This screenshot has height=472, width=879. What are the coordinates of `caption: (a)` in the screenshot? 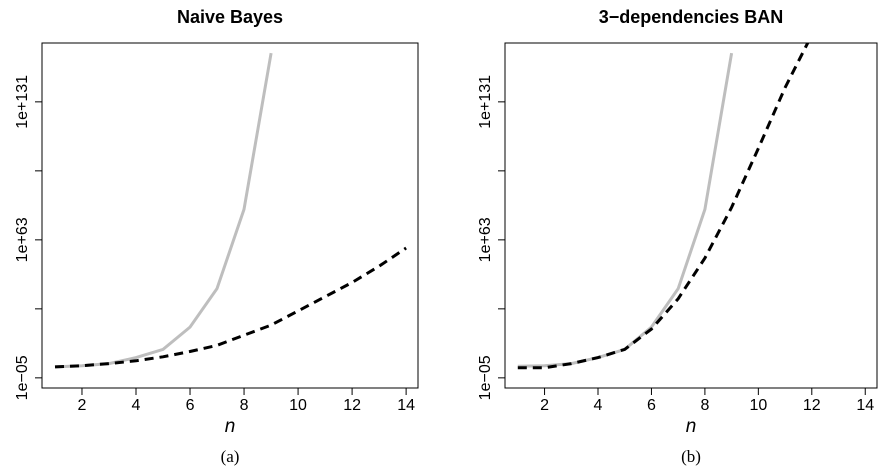 It's located at (230, 456).